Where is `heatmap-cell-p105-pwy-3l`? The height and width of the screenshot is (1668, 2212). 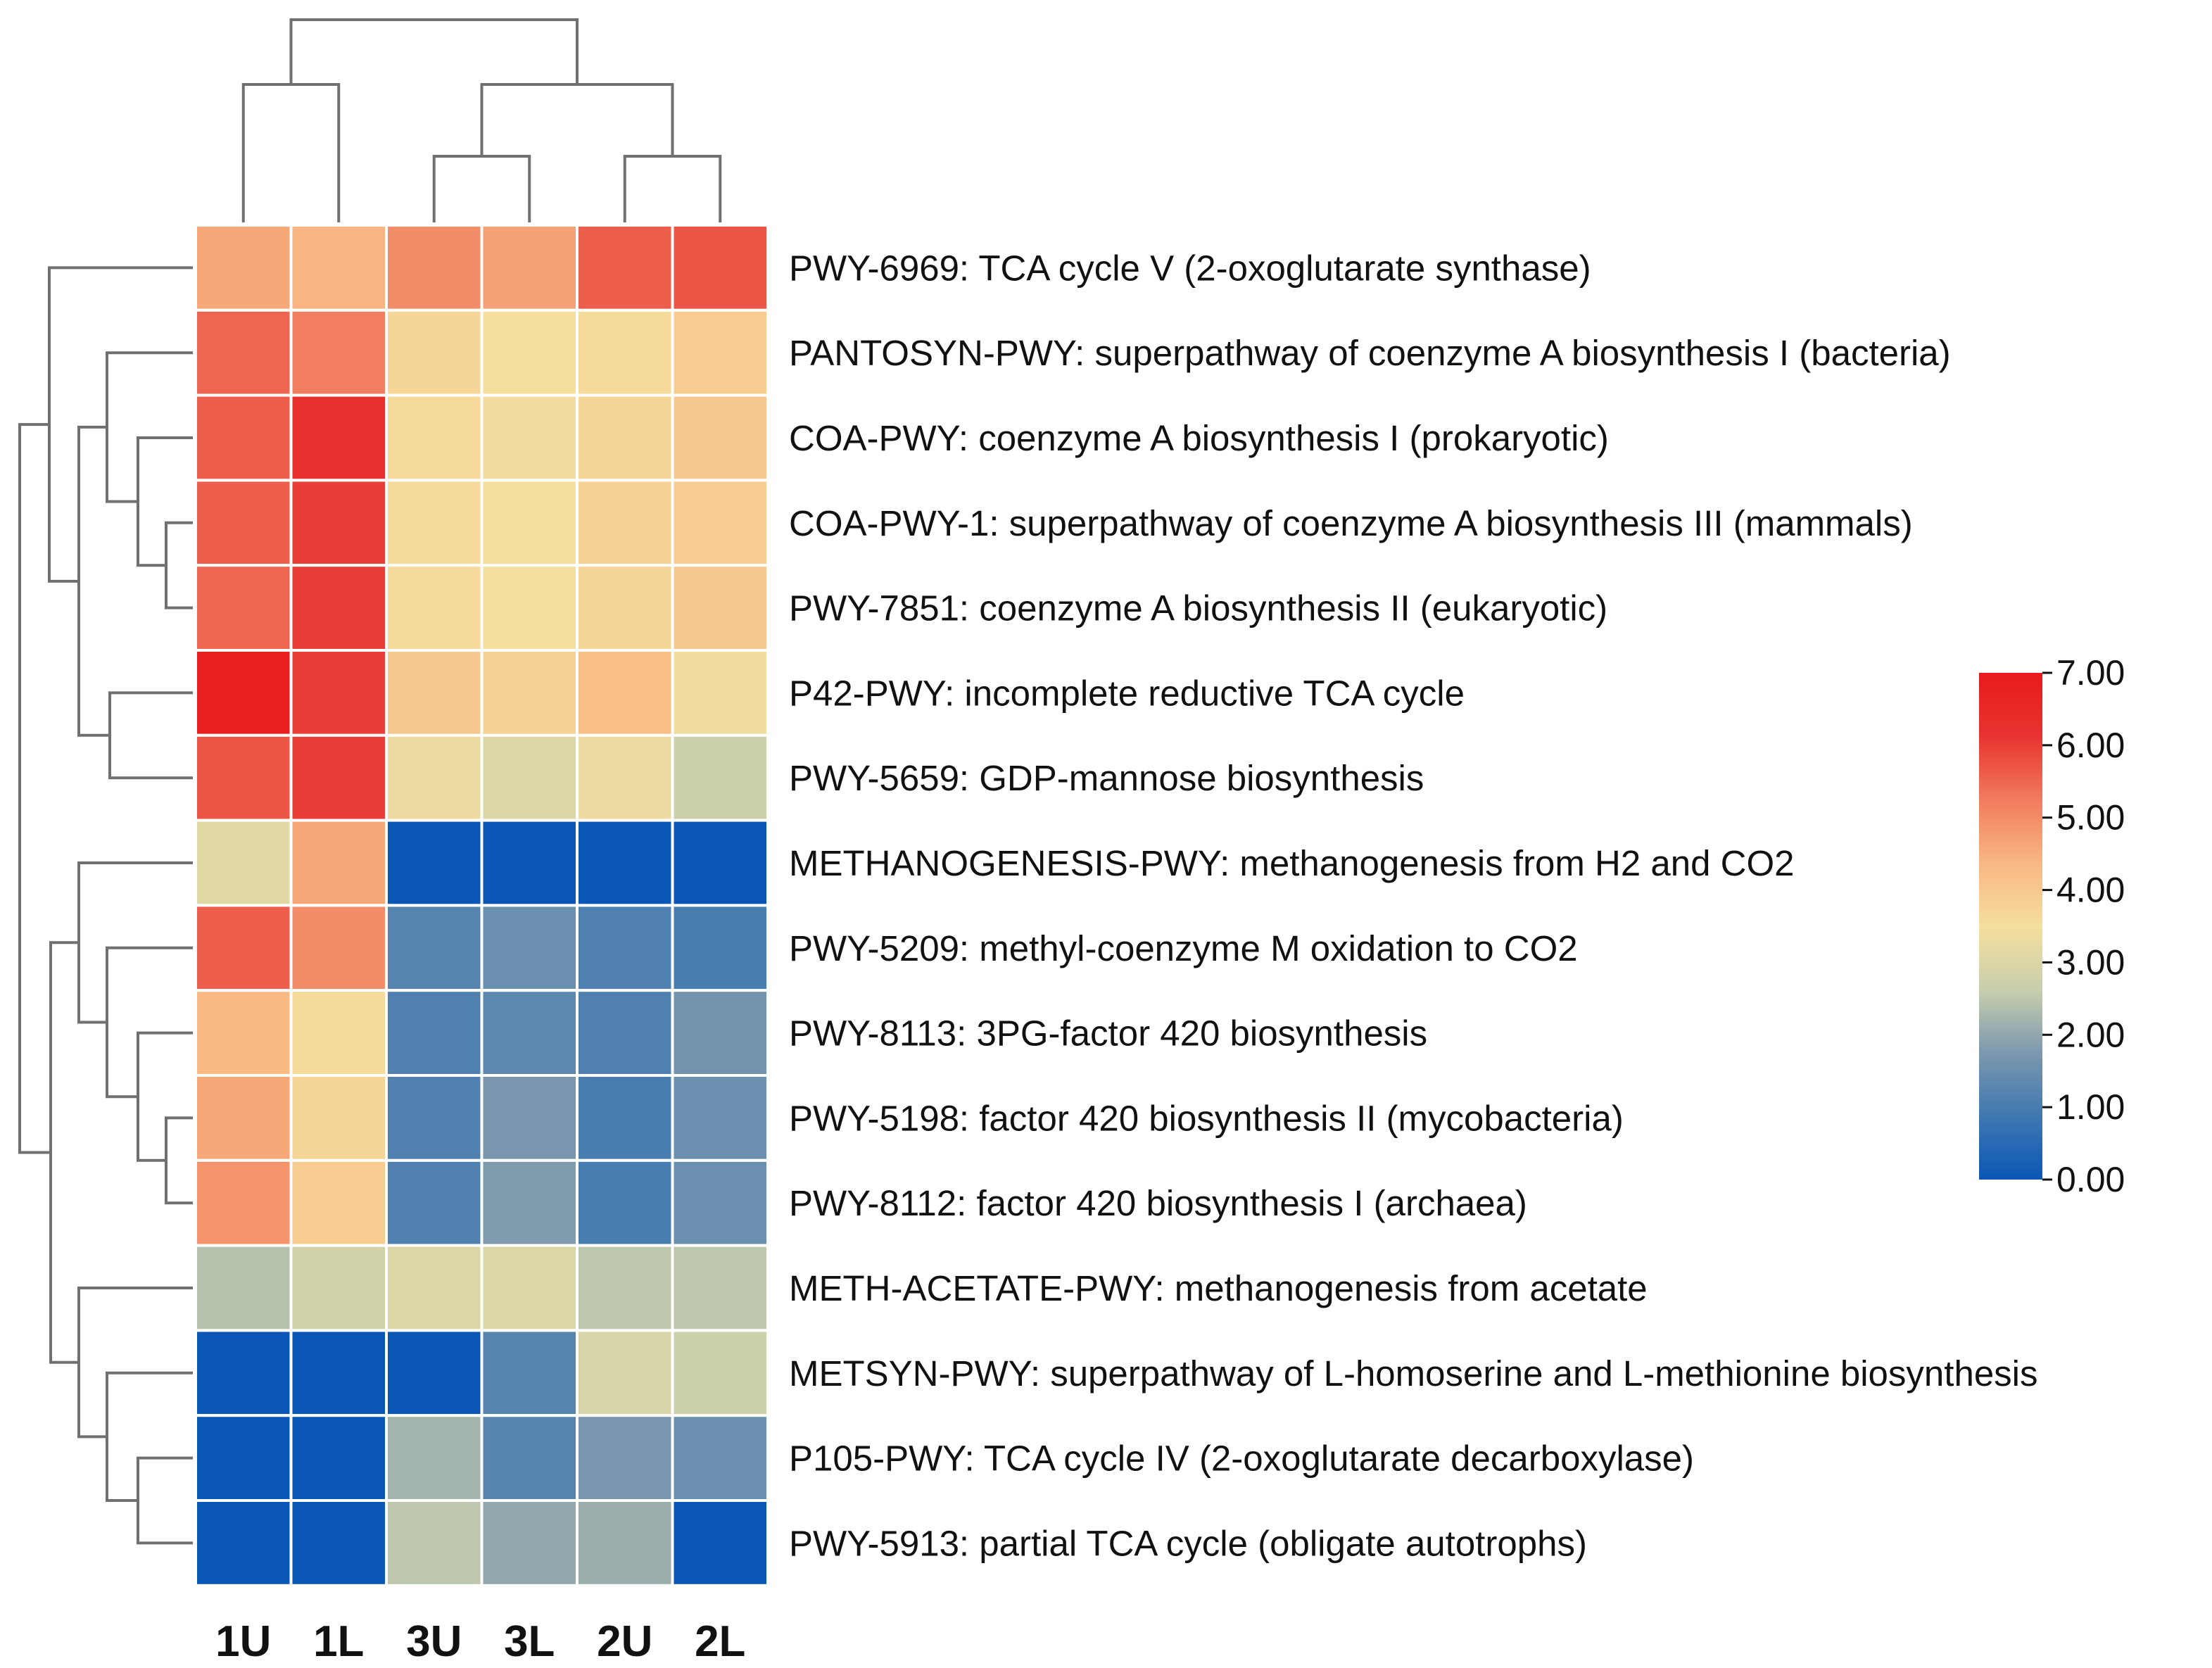
heatmap-cell-p105-pwy-3l is located at coordinates (529, 1458).